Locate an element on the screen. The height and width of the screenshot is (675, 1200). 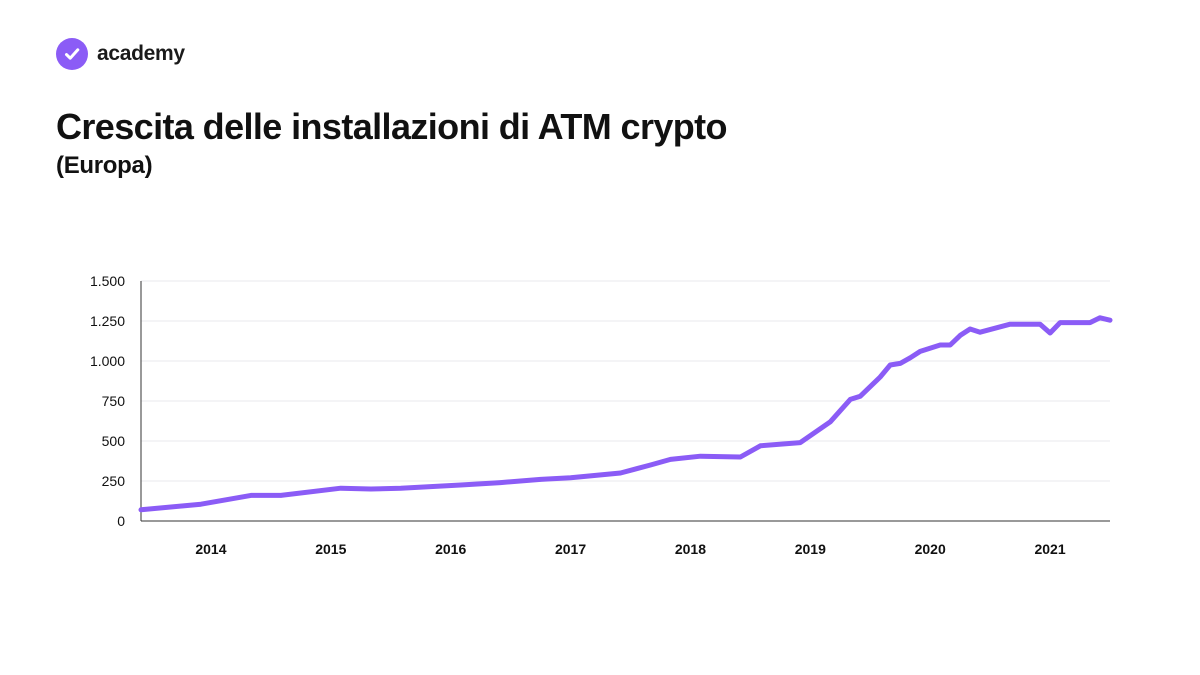
brand-name: academy is located at coordinates (141, 53).